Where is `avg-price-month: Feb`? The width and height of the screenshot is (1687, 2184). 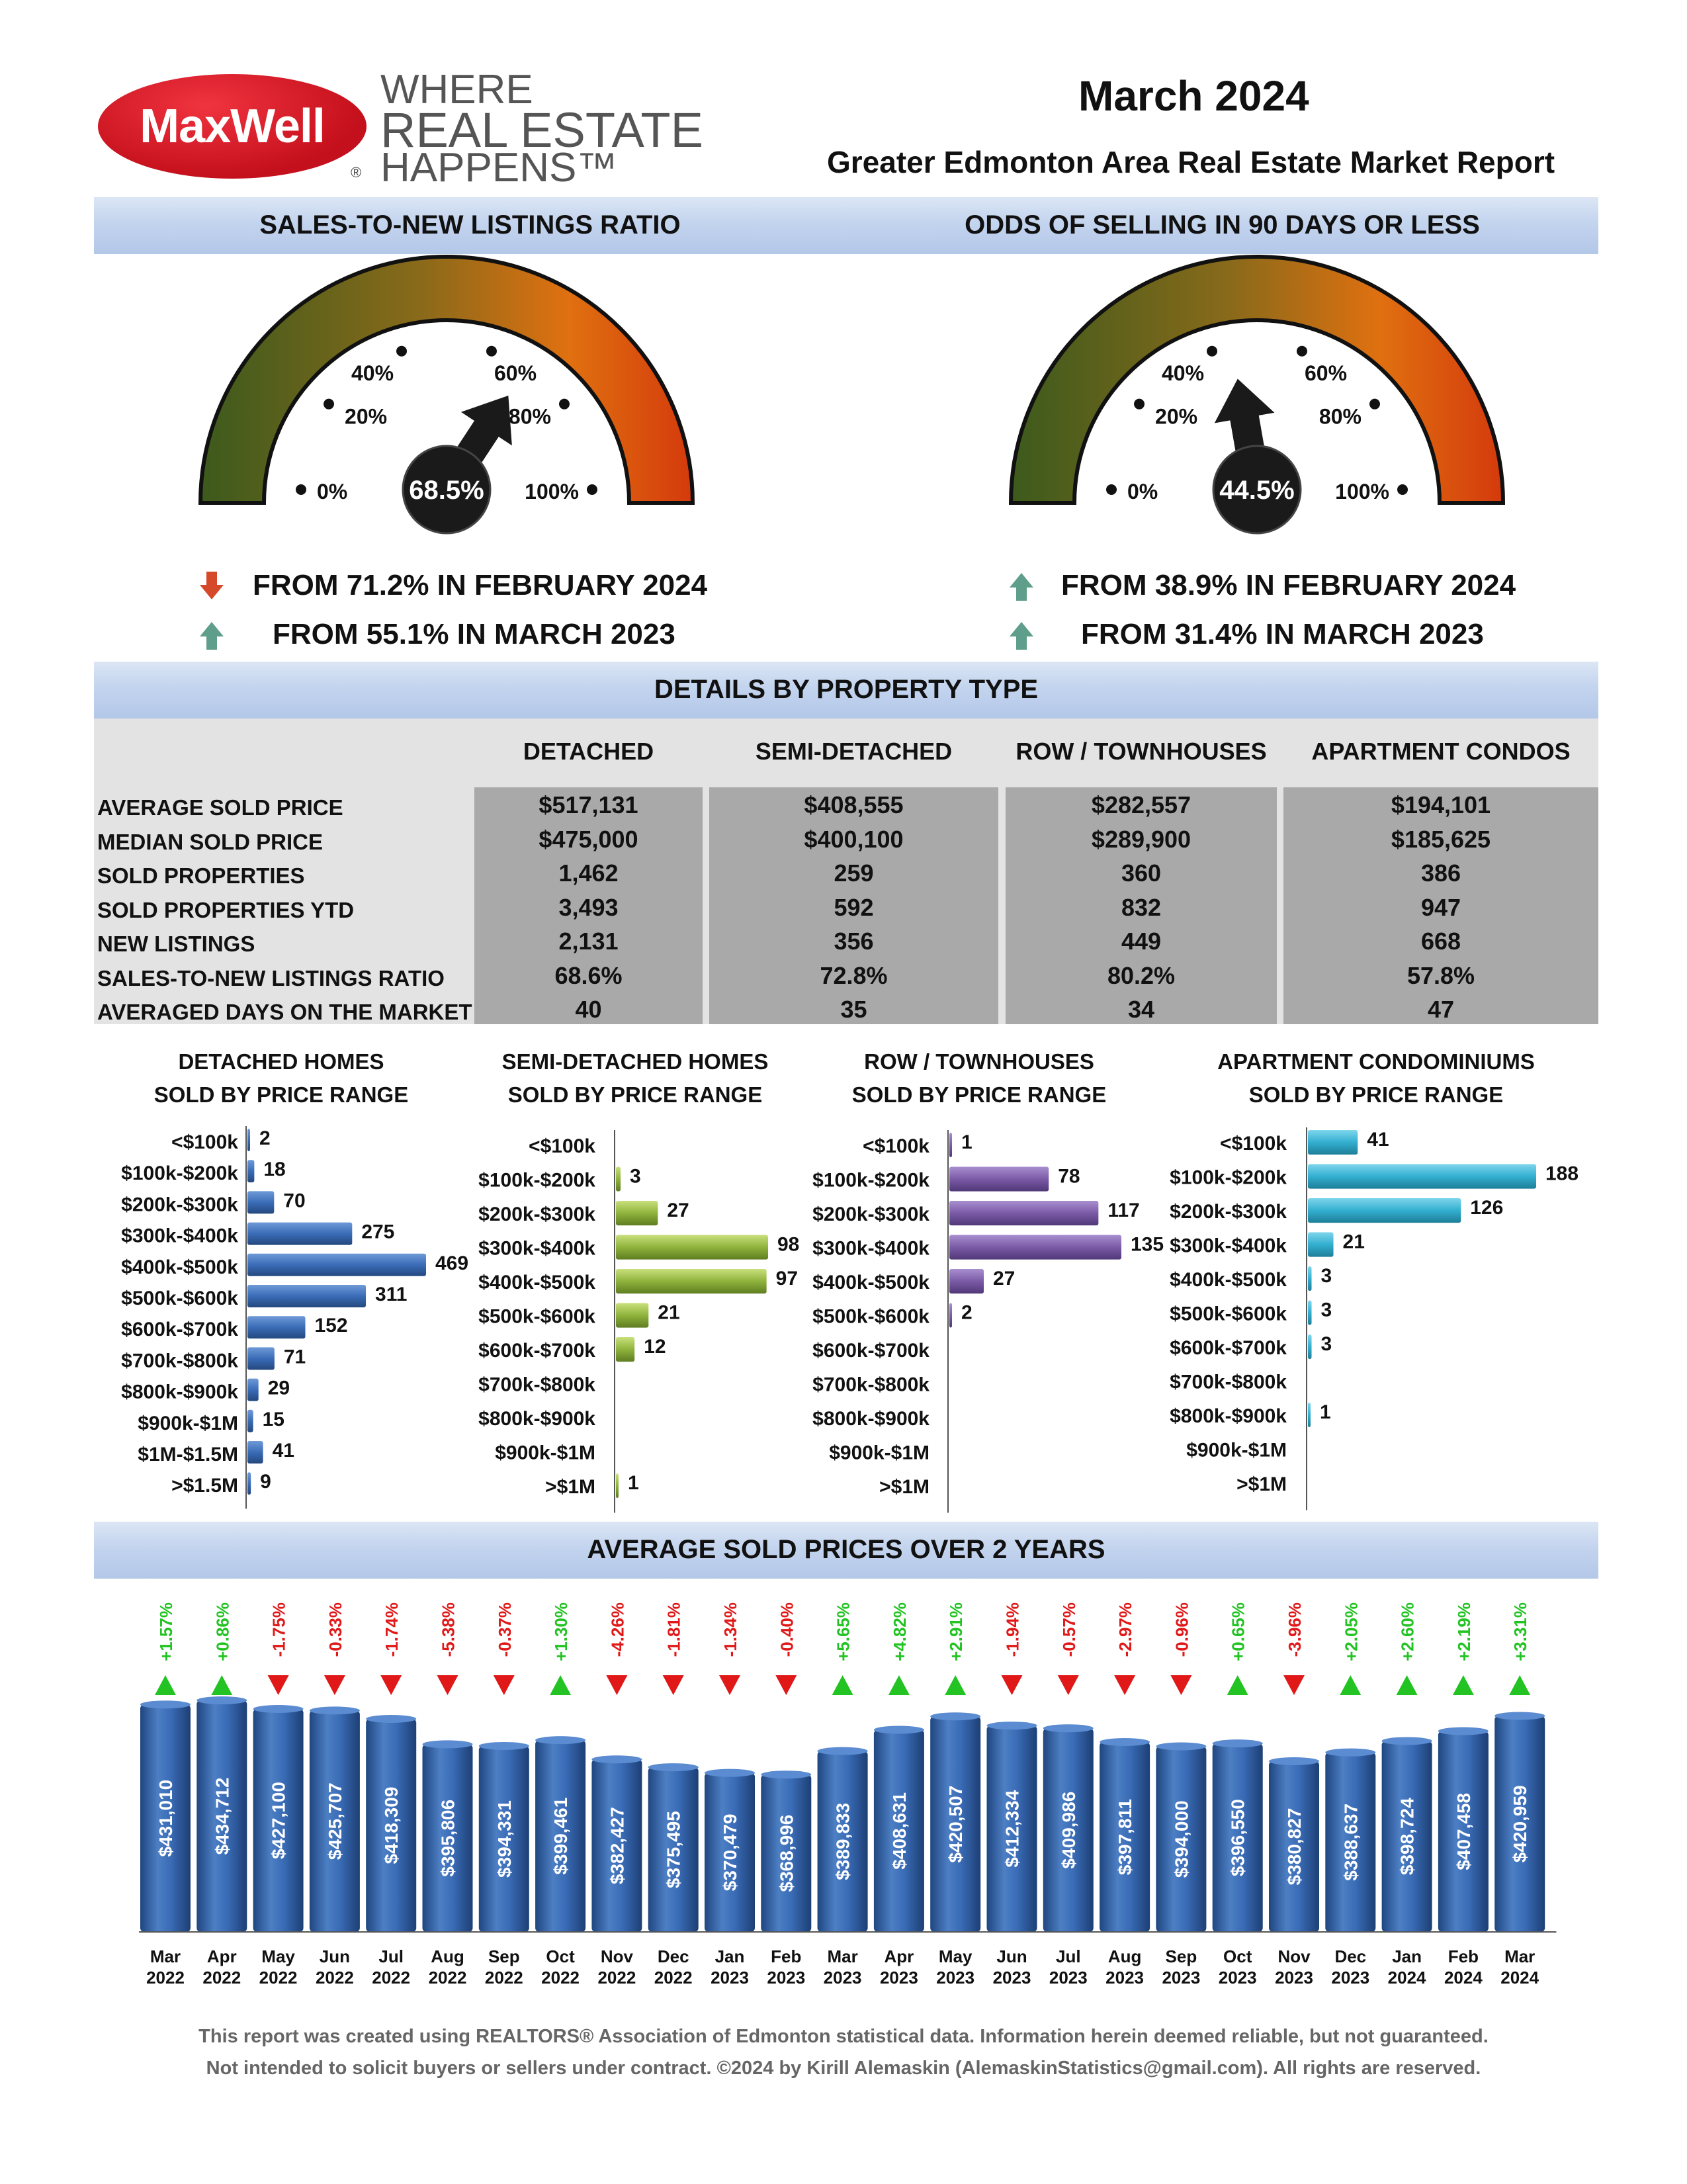 avg-price-month: Feb is located at coordinates (786, 1956).